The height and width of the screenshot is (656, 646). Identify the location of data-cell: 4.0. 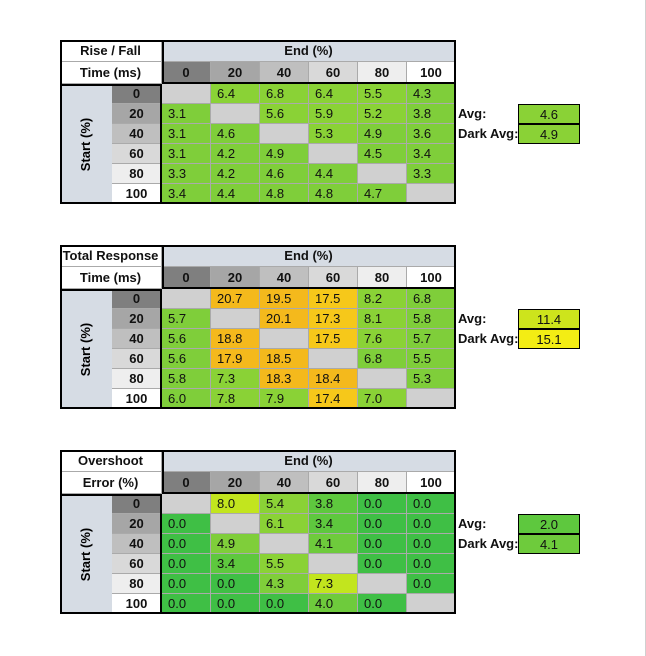
(333, 604).